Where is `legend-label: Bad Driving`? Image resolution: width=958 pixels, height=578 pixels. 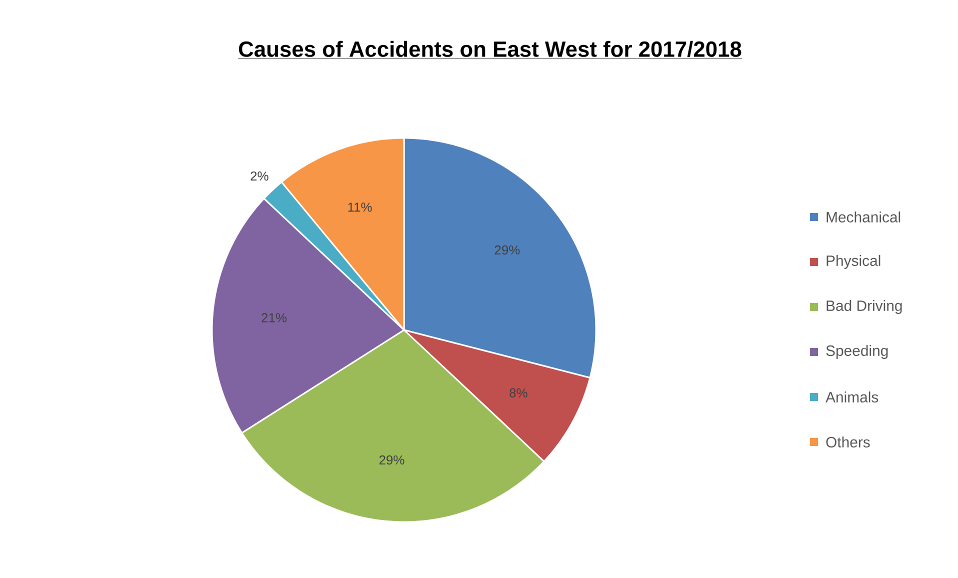 legend-label: Bad Driving is located at coordinates (864, 307).